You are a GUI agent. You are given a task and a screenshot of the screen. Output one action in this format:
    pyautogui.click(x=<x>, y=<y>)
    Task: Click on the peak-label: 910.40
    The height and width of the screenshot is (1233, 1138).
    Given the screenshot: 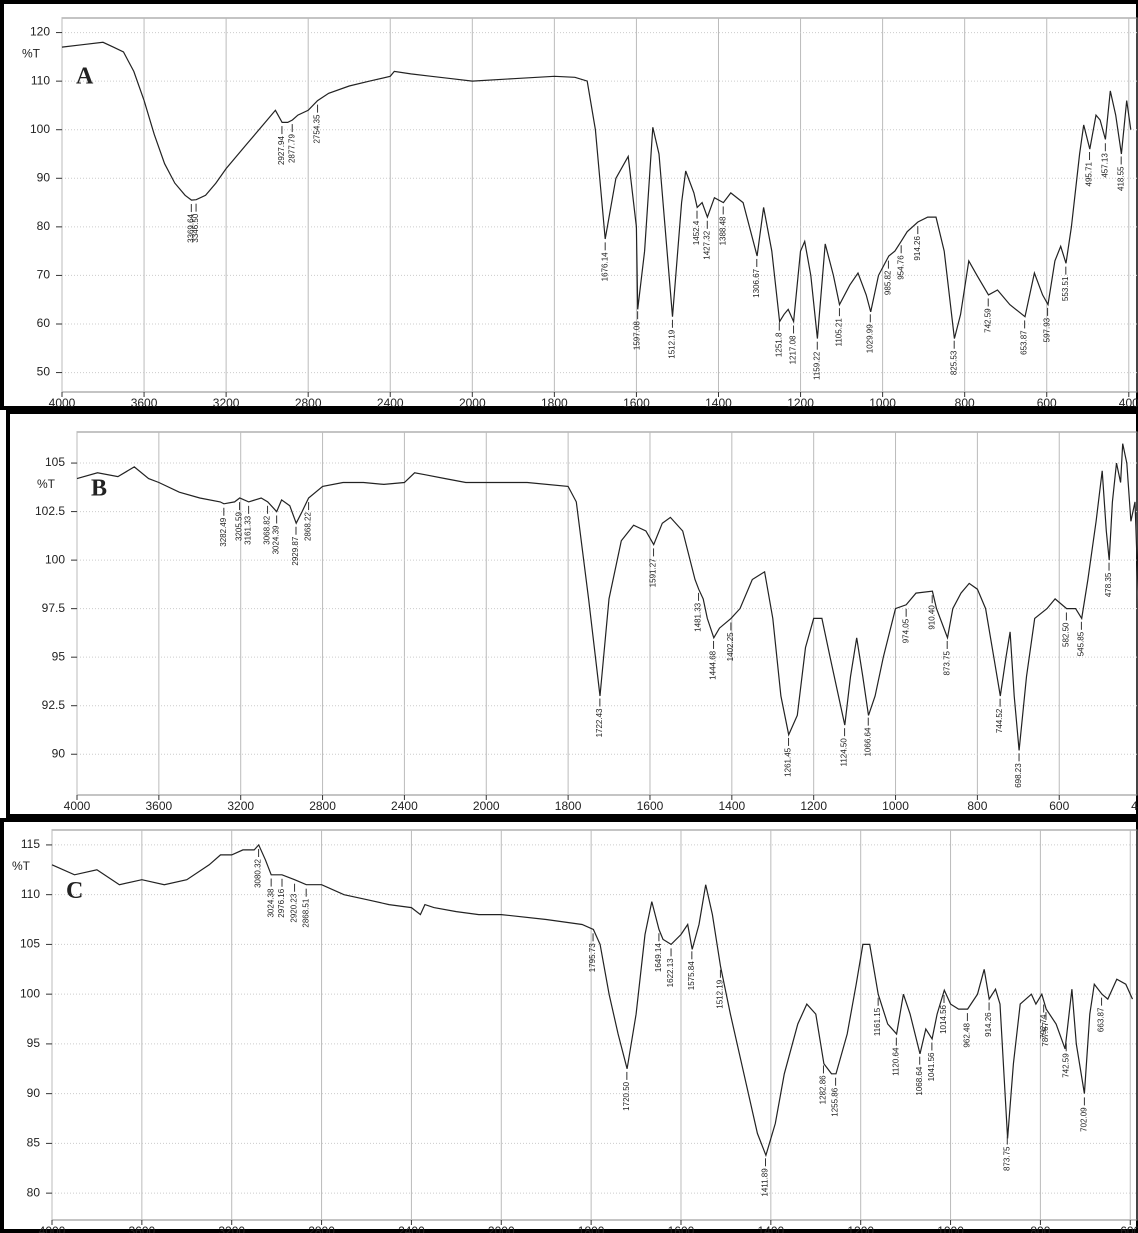 What is the action you would take?
    pyautogui.click(x=931, y=617)
    